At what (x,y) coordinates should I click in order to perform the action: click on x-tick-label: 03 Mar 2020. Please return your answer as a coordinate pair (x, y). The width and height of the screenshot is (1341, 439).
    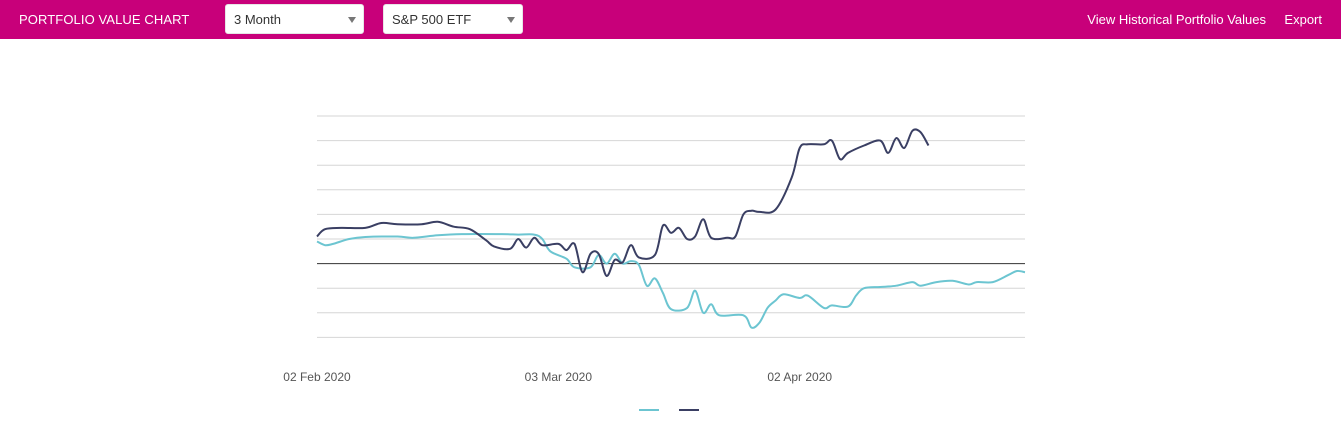
    Looking at the image, I should click on (559, 377).